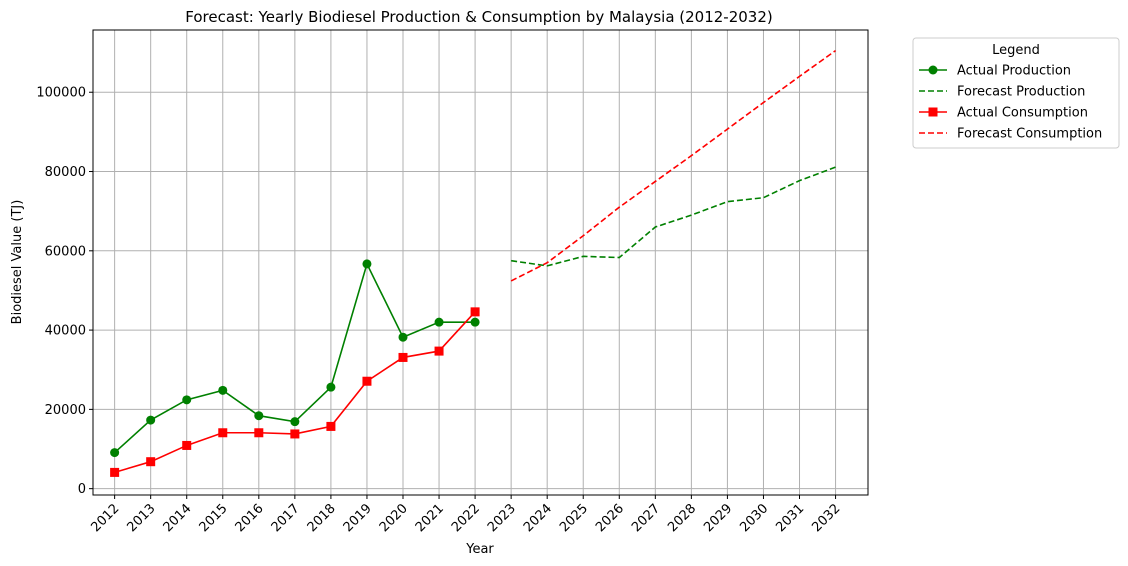 The image size is (1128, 566). I want to click on legend-label: Forecast Consumption, so click(1029, 134).